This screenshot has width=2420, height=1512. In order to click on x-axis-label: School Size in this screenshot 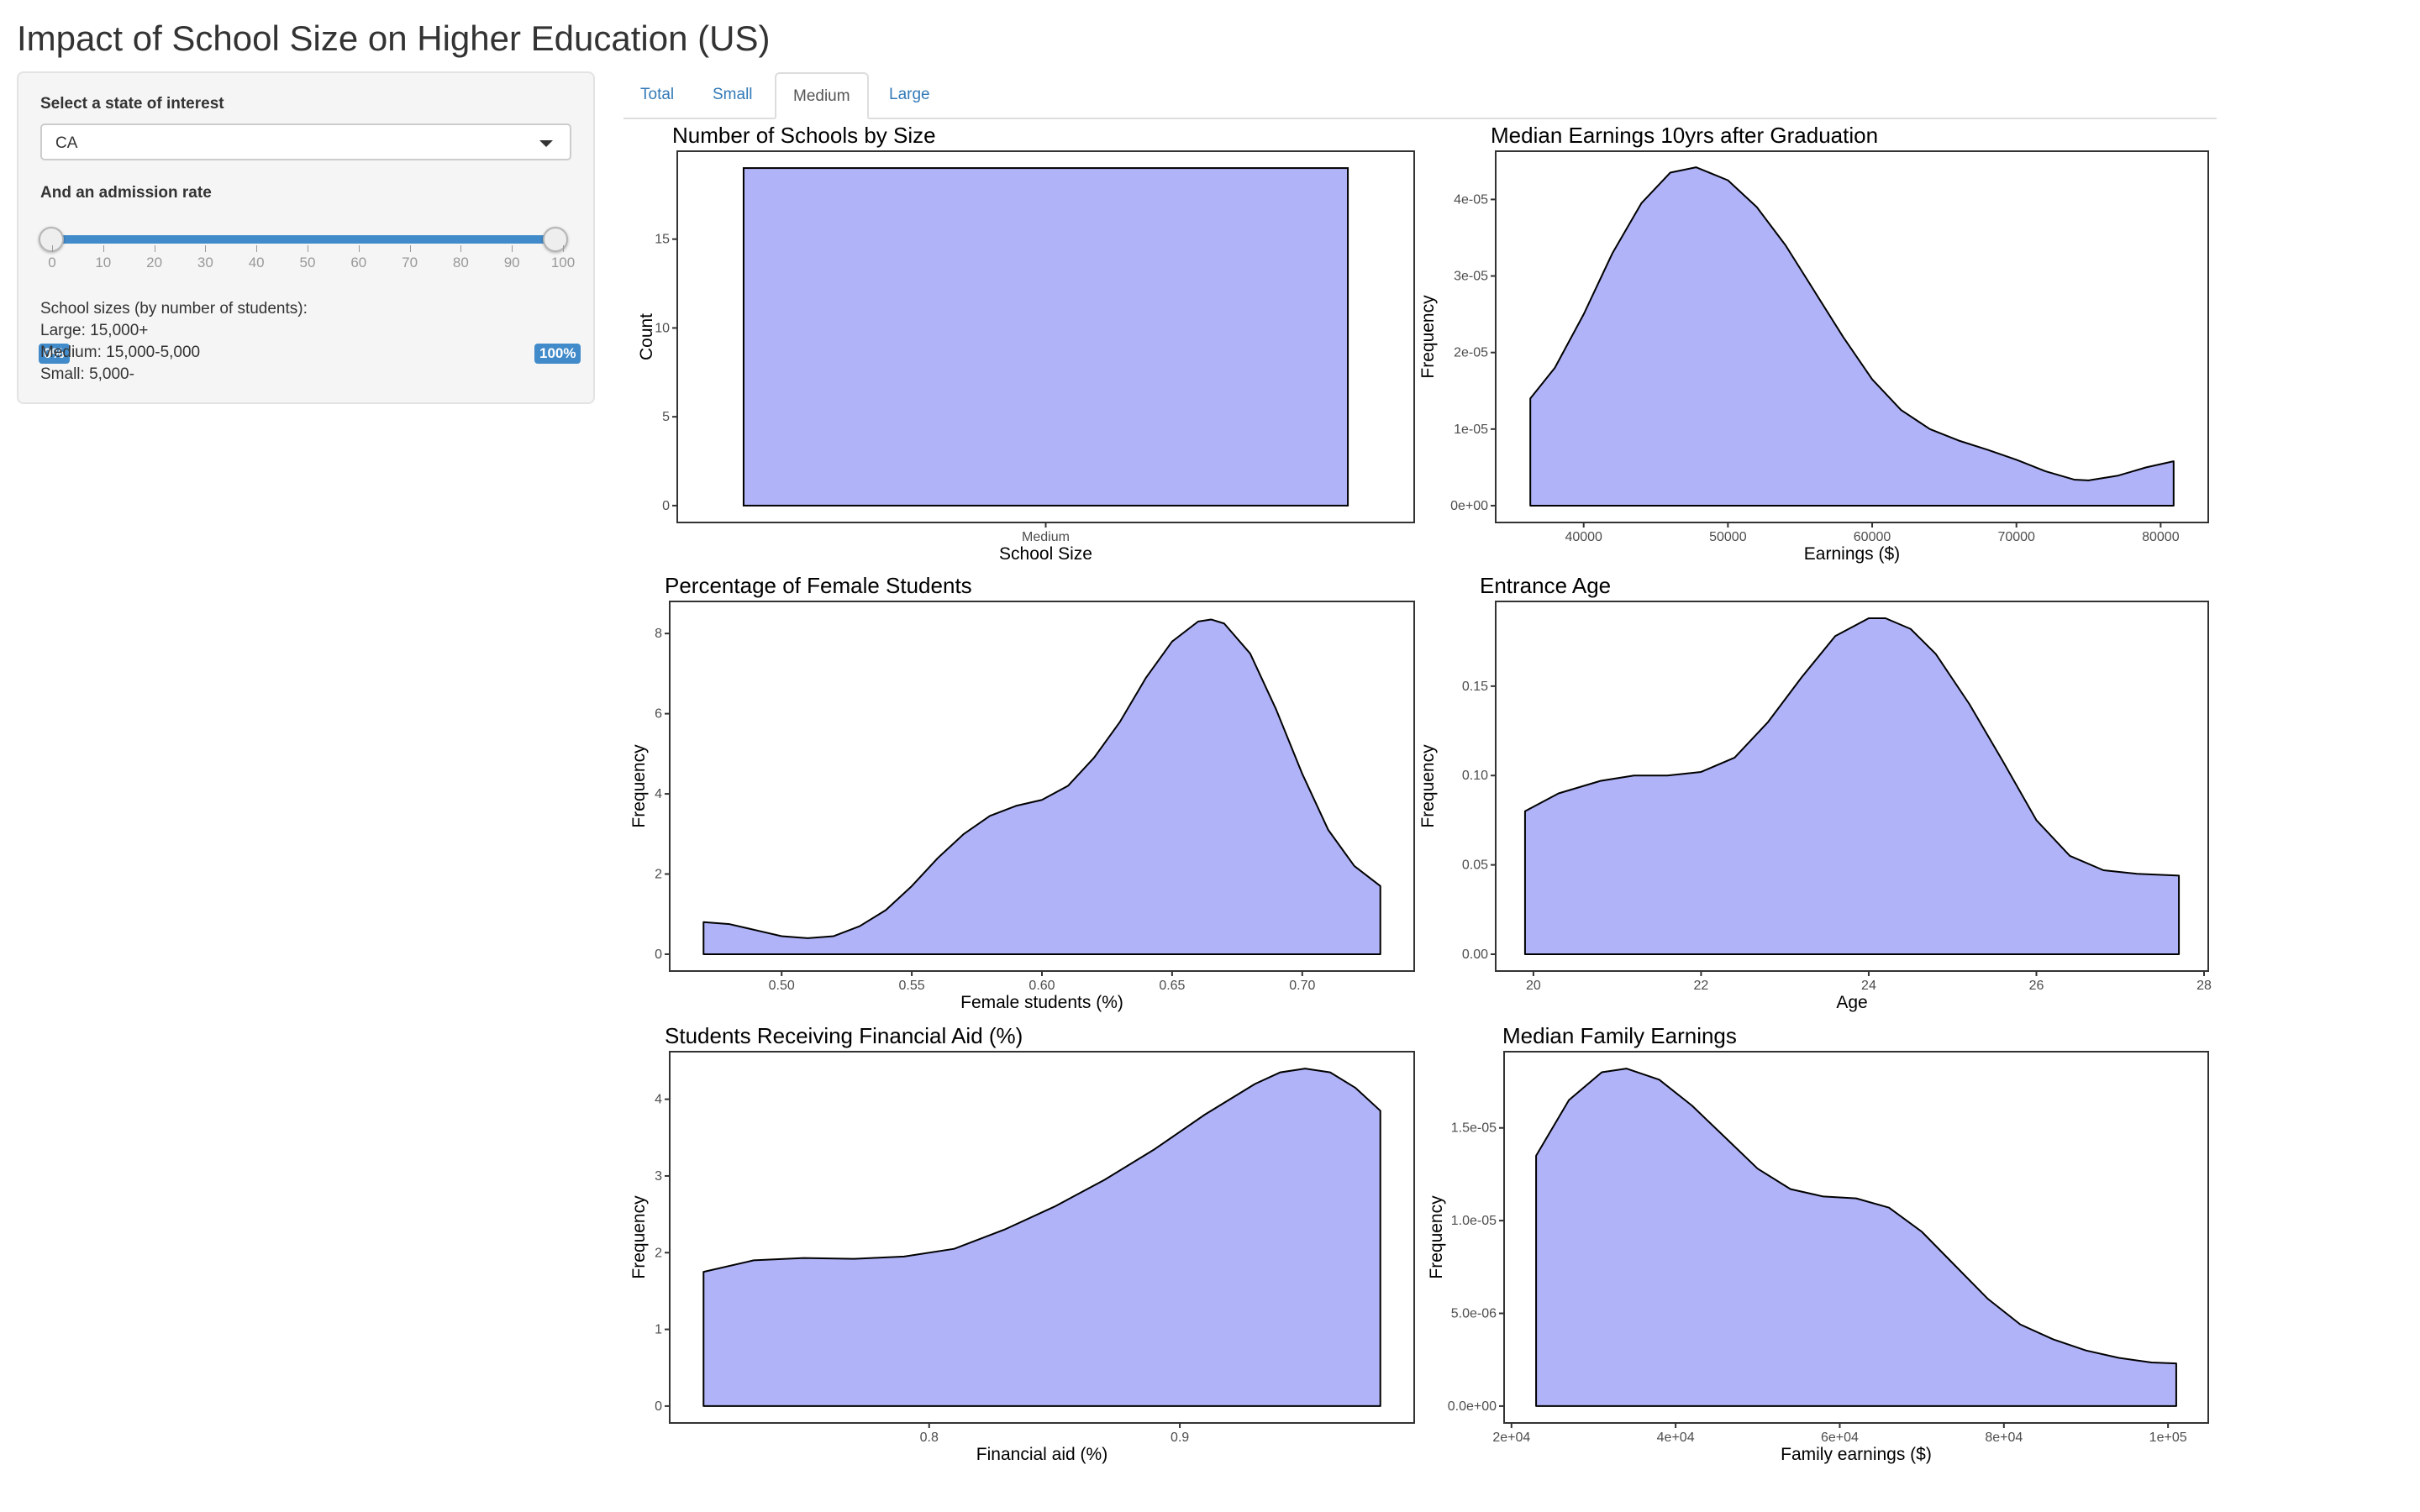, I will do `click(1045, 554)`.